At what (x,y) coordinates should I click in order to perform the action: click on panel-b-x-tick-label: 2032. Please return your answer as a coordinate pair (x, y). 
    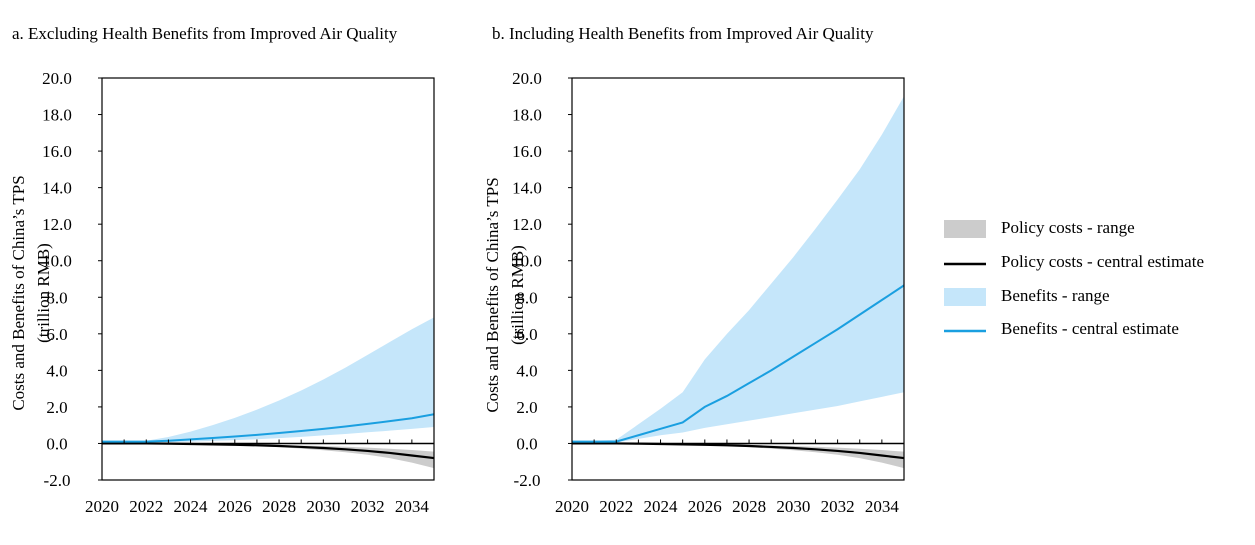
    Looking at the image, I should click on (838, 506).